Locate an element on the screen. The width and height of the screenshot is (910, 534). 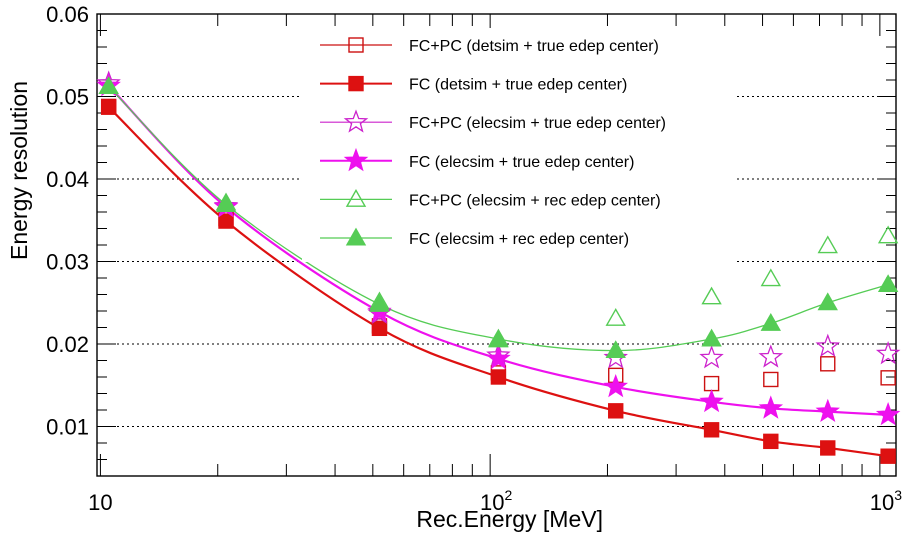
x-axis-title: Rec.Energy [MeV] is located at coordinates (509, 519).